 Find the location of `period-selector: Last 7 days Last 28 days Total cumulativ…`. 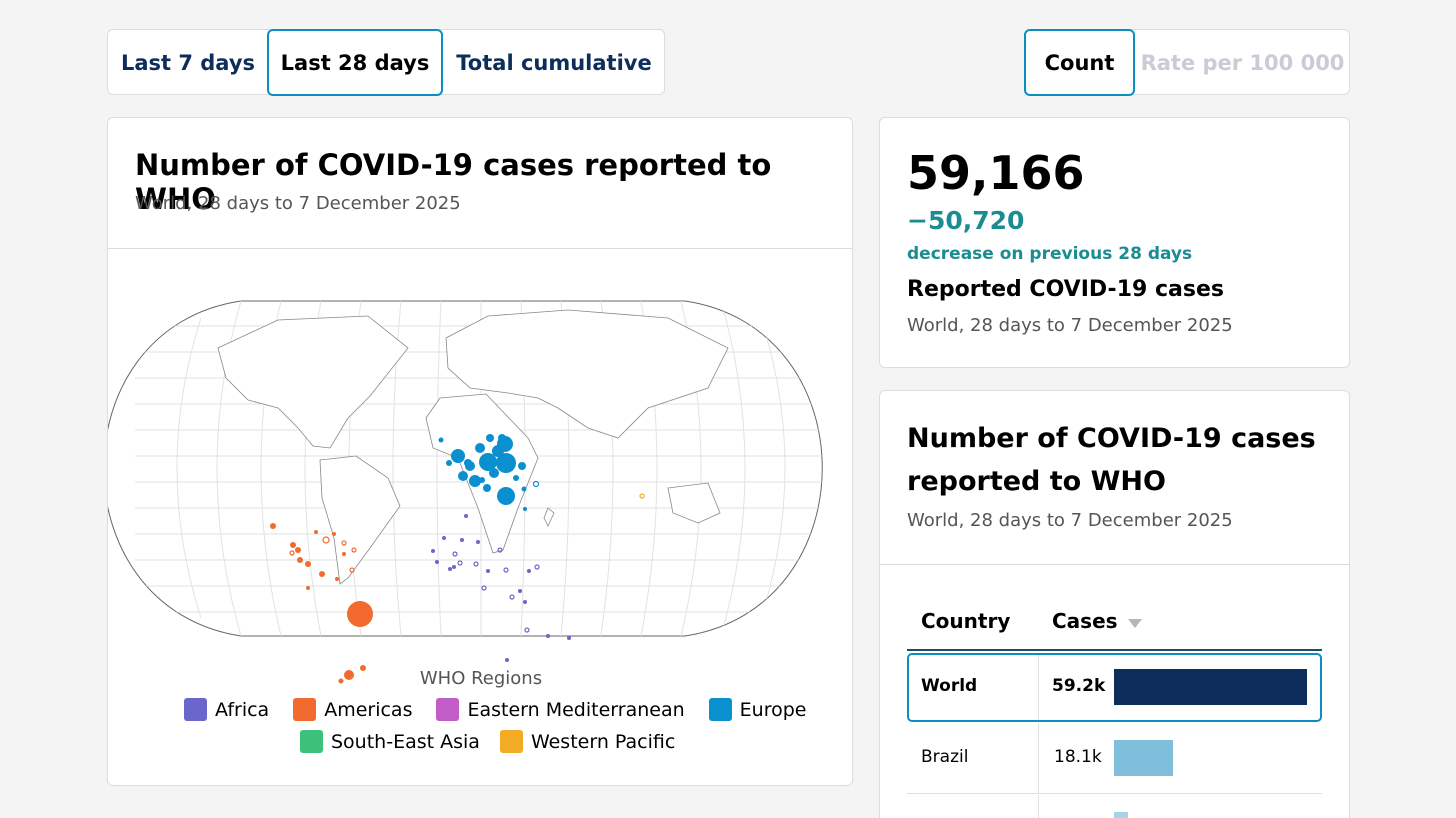

period-selector: Last 7 days Last 28 days Total cumulativ… is located at coordinates (386, 62).